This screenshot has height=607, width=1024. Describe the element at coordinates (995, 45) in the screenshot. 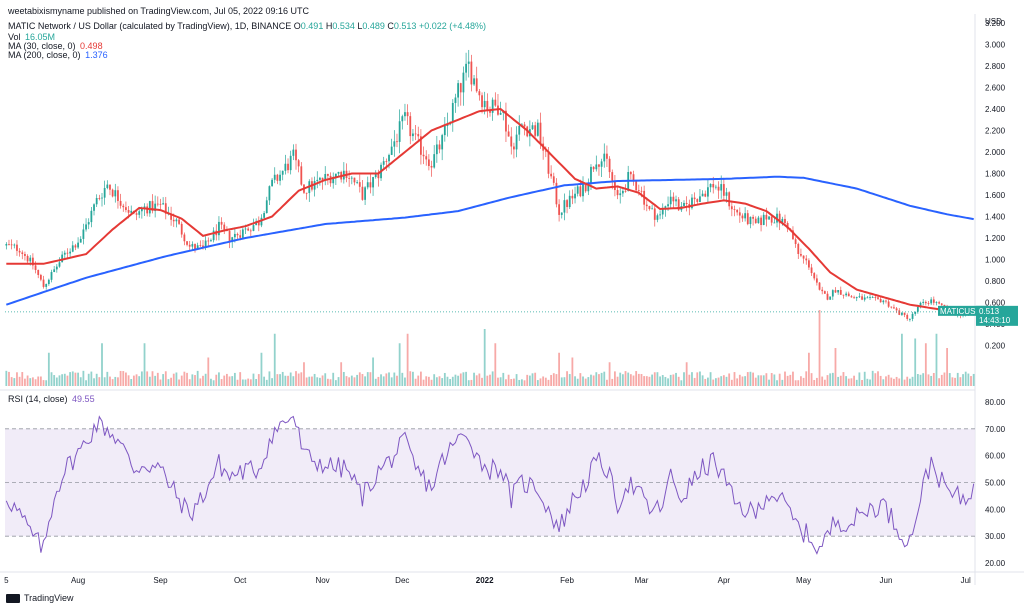

I see `price-tick-label: 3.000` at that location.